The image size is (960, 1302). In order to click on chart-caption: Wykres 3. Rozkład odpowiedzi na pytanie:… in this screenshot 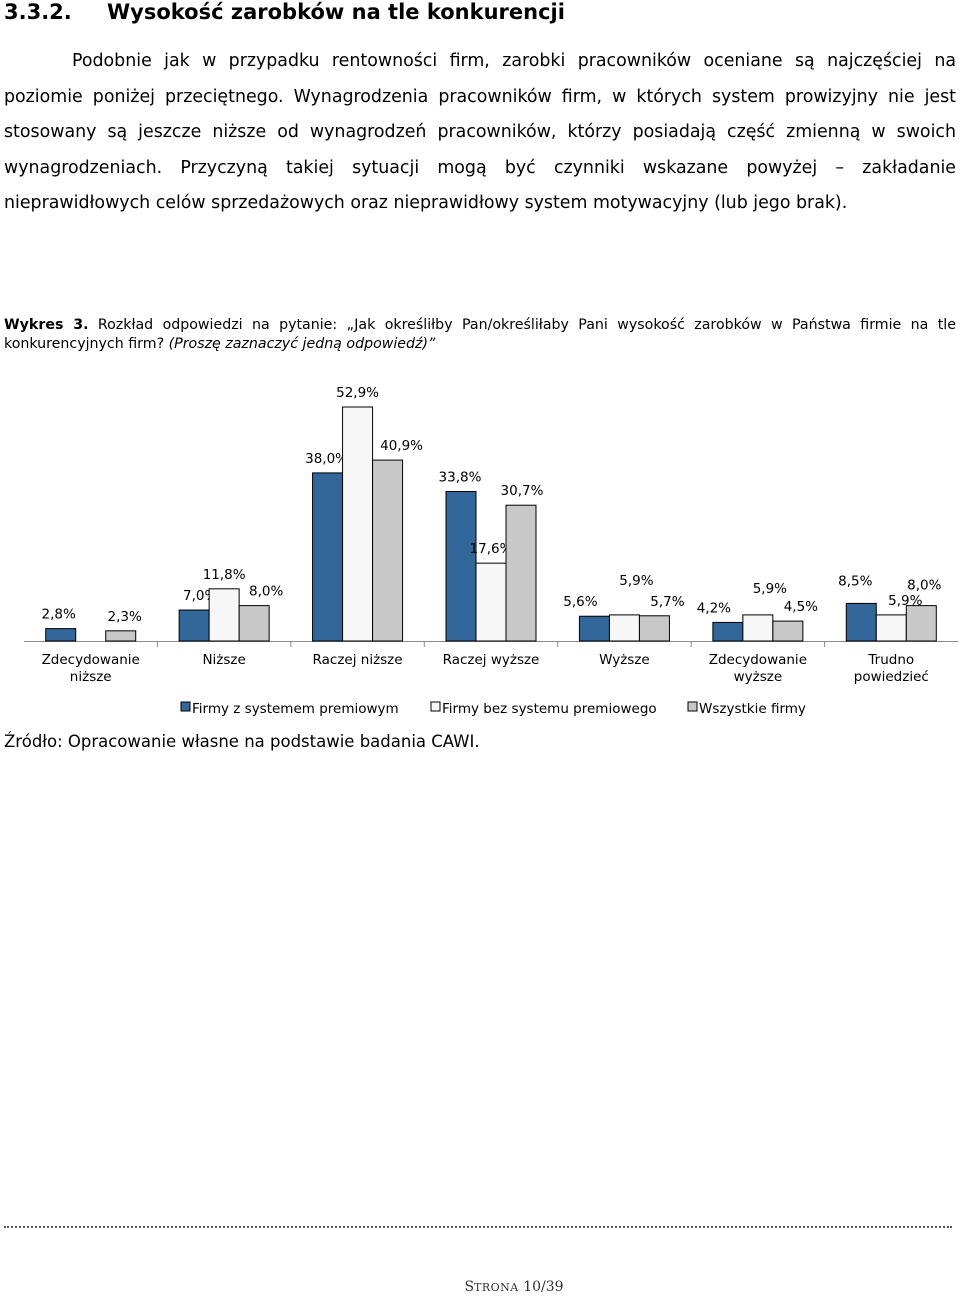, I will do `click(480, 335)`.